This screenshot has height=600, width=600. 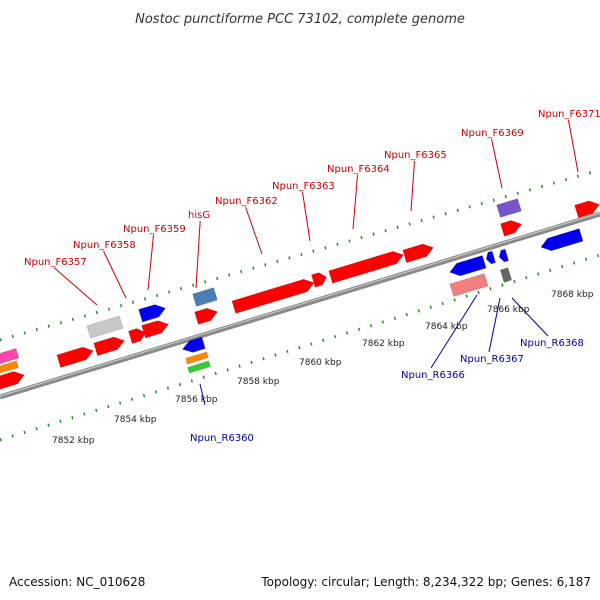 I want to click on scale-tick-label: 7854 kbp, so click(x=135, y=420).